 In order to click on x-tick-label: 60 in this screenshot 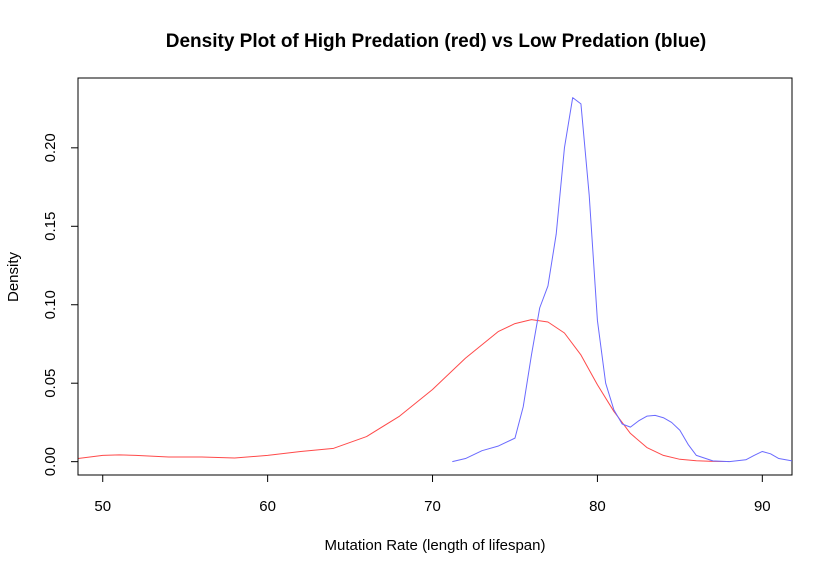, I will do `click(267, 506)`.